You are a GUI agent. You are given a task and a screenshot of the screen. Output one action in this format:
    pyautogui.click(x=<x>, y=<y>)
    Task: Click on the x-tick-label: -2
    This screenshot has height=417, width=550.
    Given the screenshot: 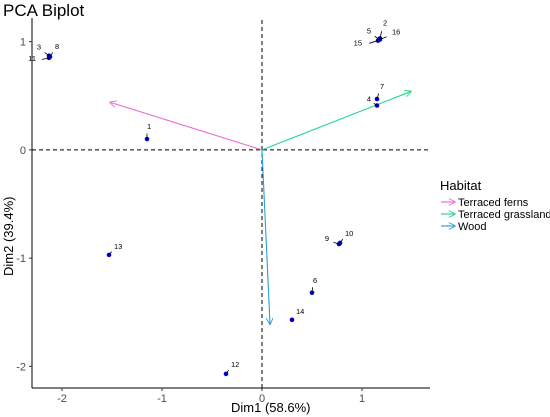 What is the action you would take?
    pyautogui.click(x=62, y=399)
    